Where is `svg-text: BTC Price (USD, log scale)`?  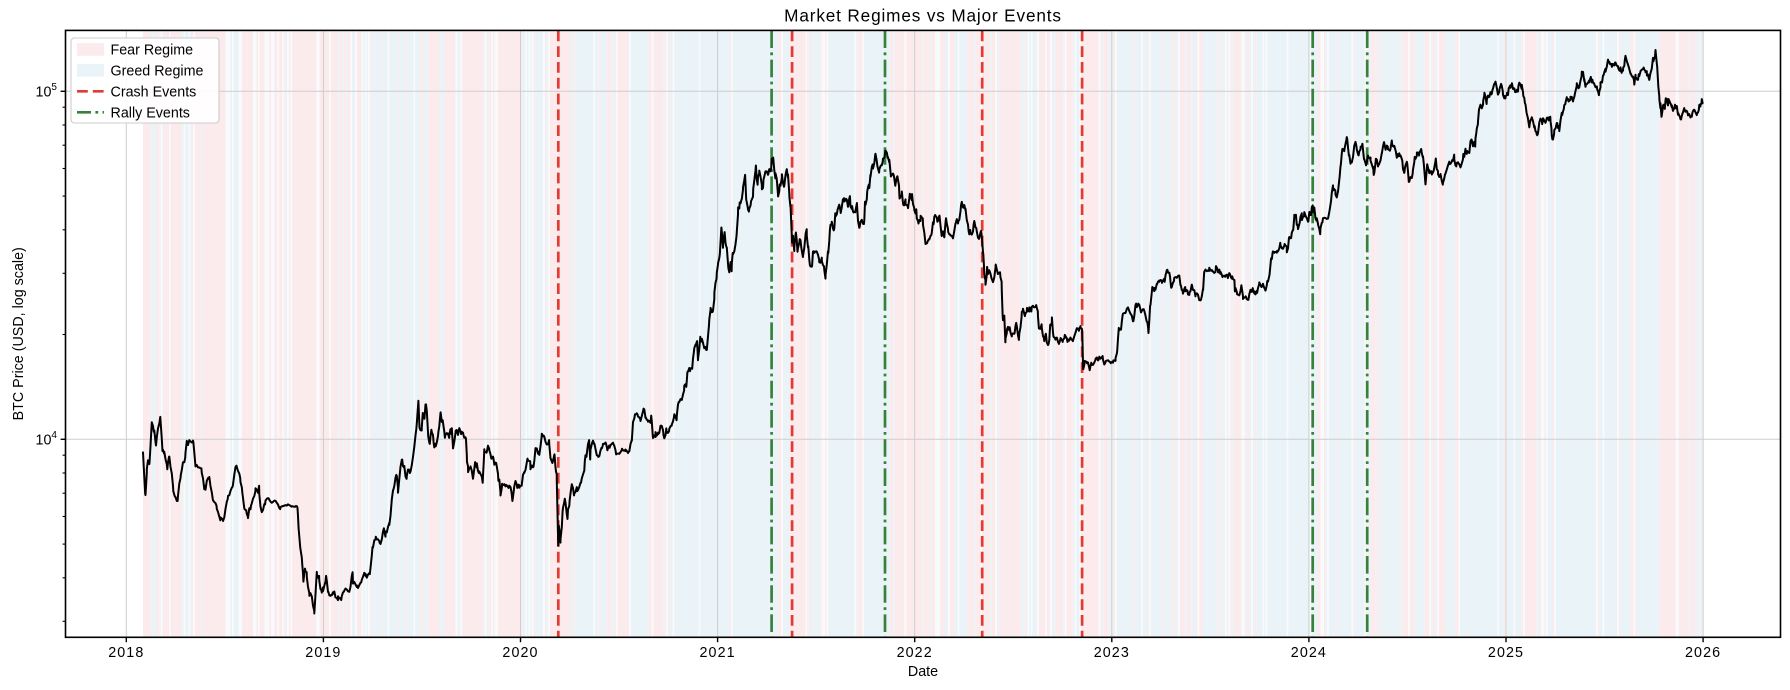 svg-text: BTC Price (USD, log scale) is located at coordinates (19, 333).